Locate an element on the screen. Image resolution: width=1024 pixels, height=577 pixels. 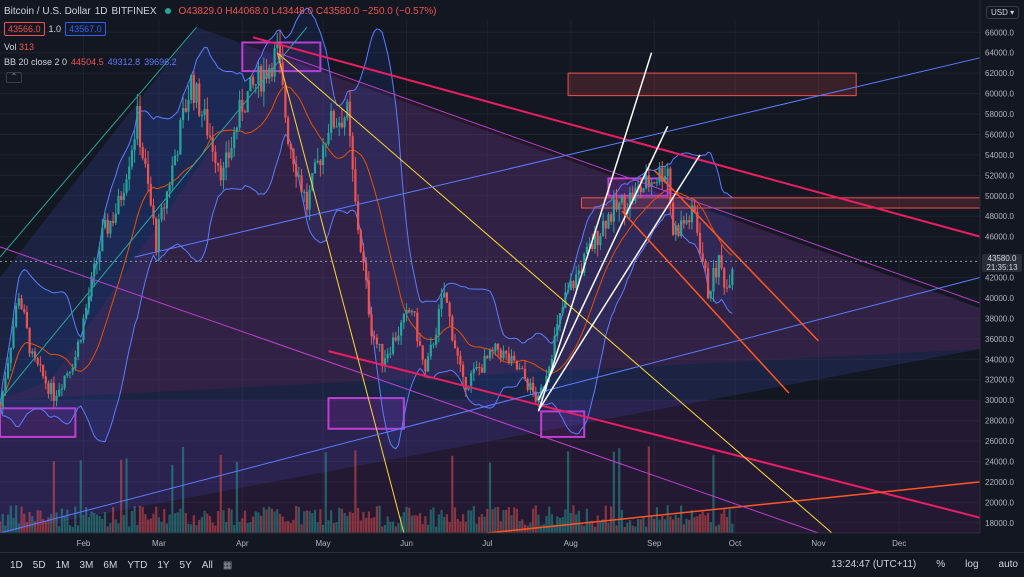
bb-legend: BB 20 close 2 0 44504.5 49312.8 39696.2 is located at coordinates (90, 62).